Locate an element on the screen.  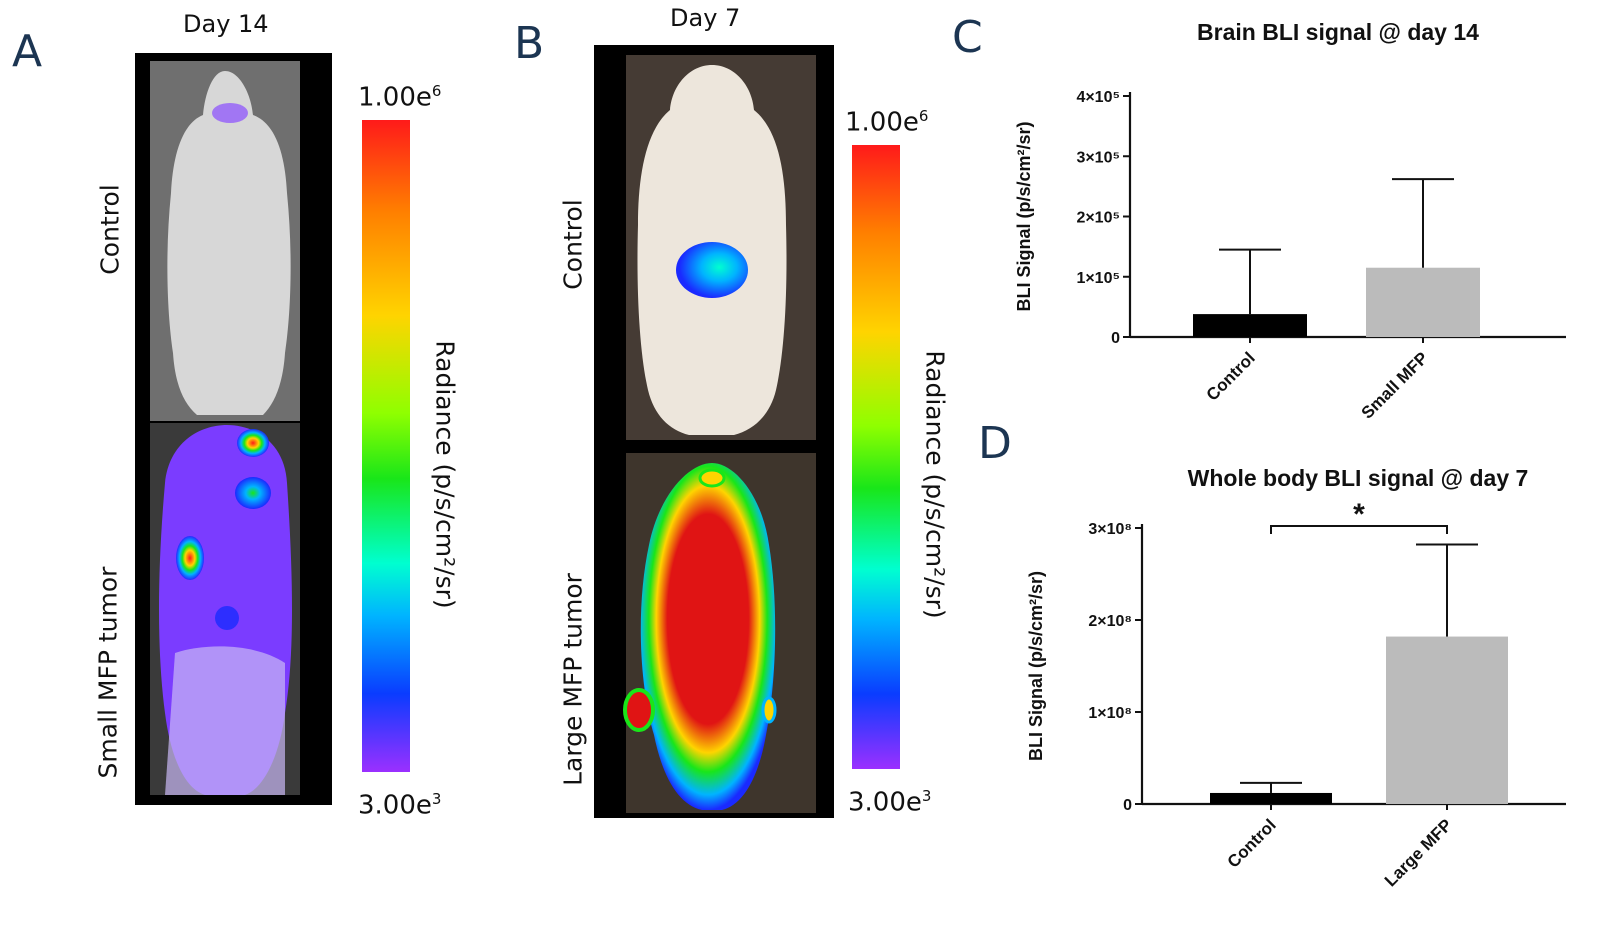
panel-b-colorbar-label: Radiance (p/s/cm²/sr) is located at coordinates (935, 484).